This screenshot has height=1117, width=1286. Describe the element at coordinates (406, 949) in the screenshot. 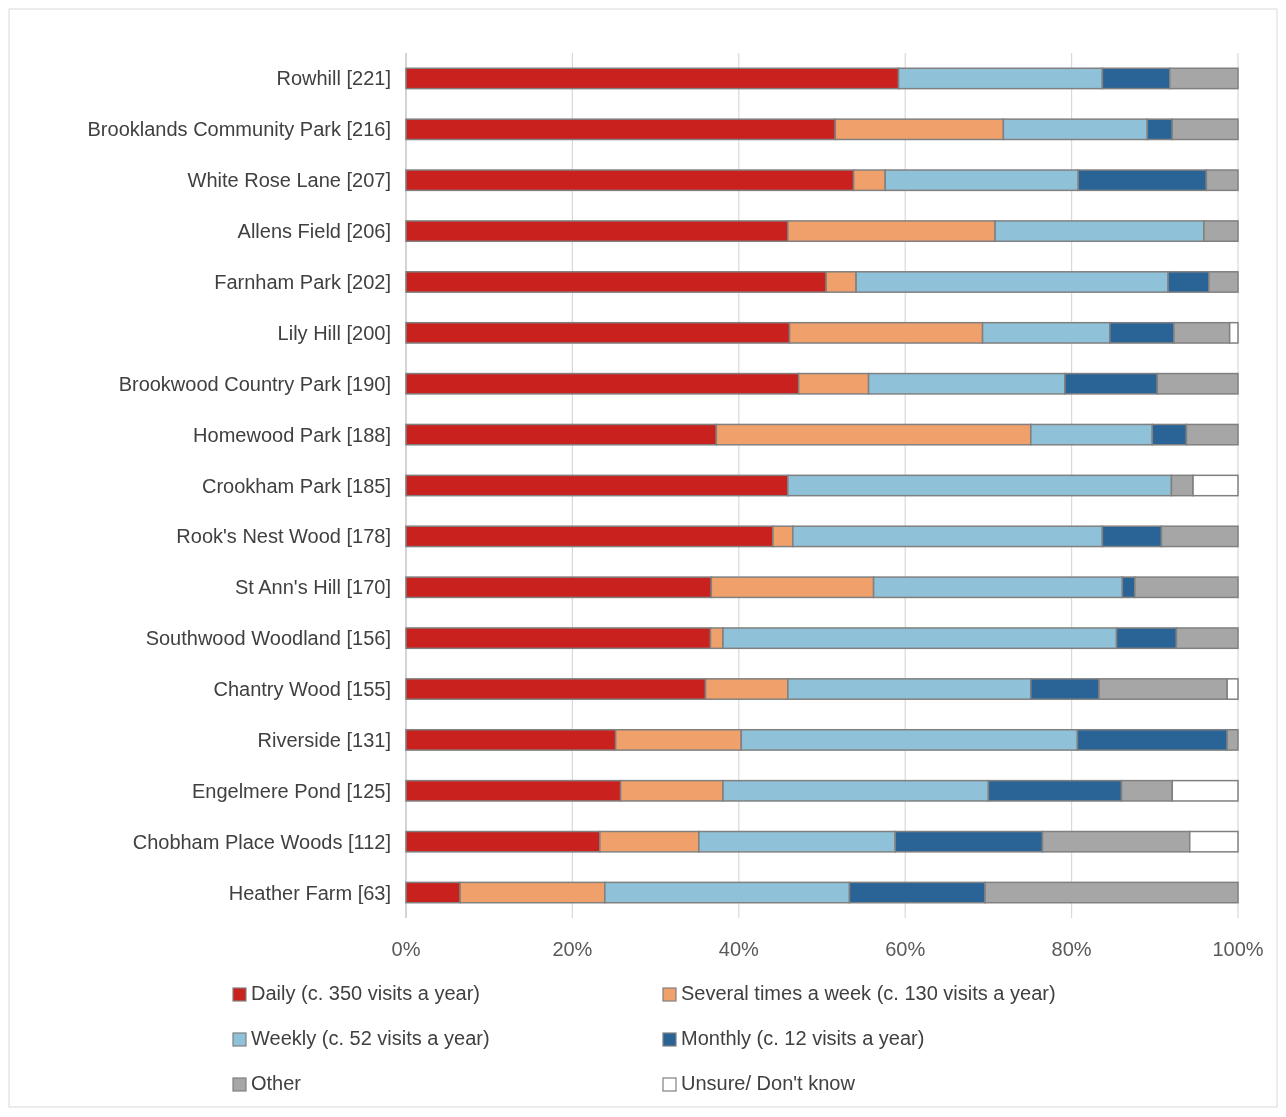

I see `x-tick-label: 0%` at that location.